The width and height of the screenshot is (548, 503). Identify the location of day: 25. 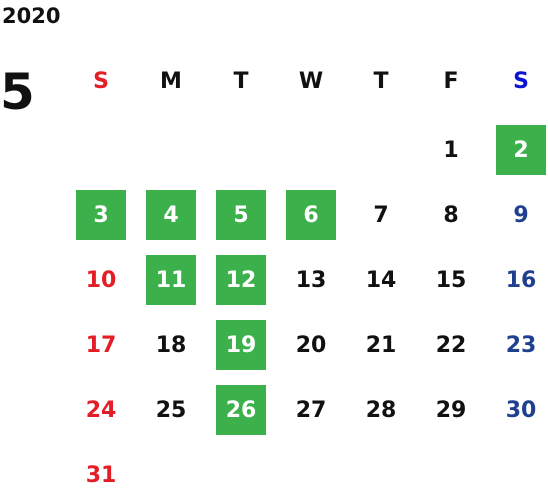
(171, 410).